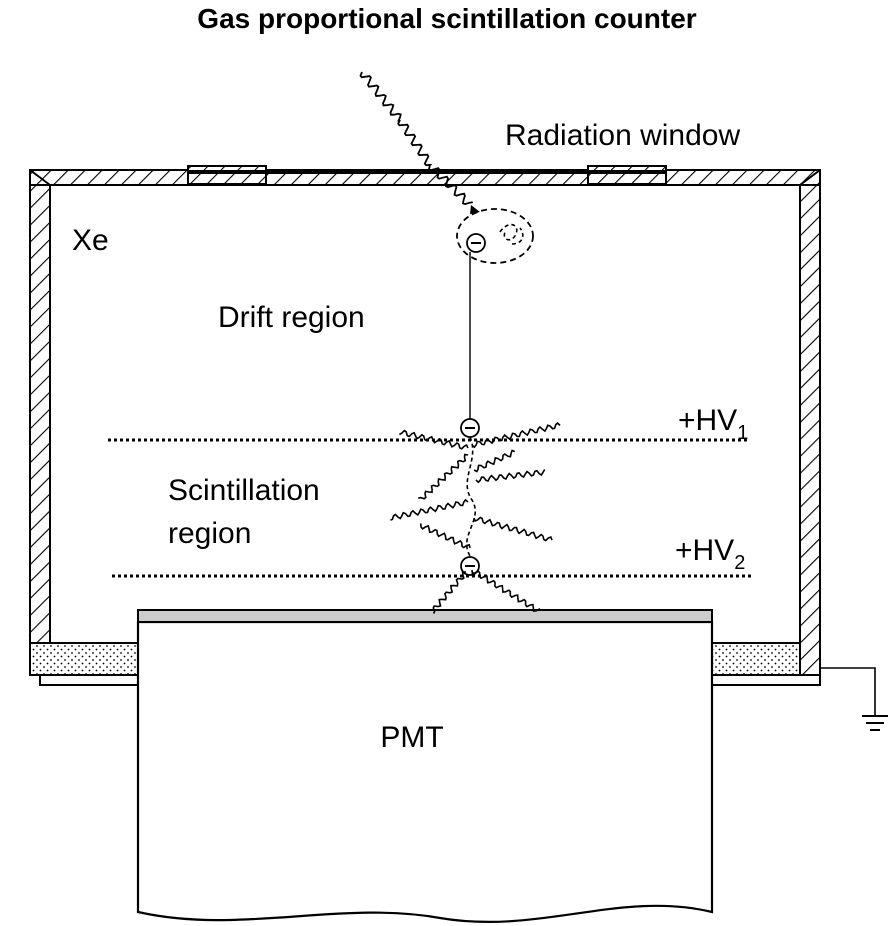 Image resolution: width=894 pixels, height=926 pixels. What do you see at coordinates (425, 616) in the screenshot?
I see `pmt-window` at bounding box center [425, 616].